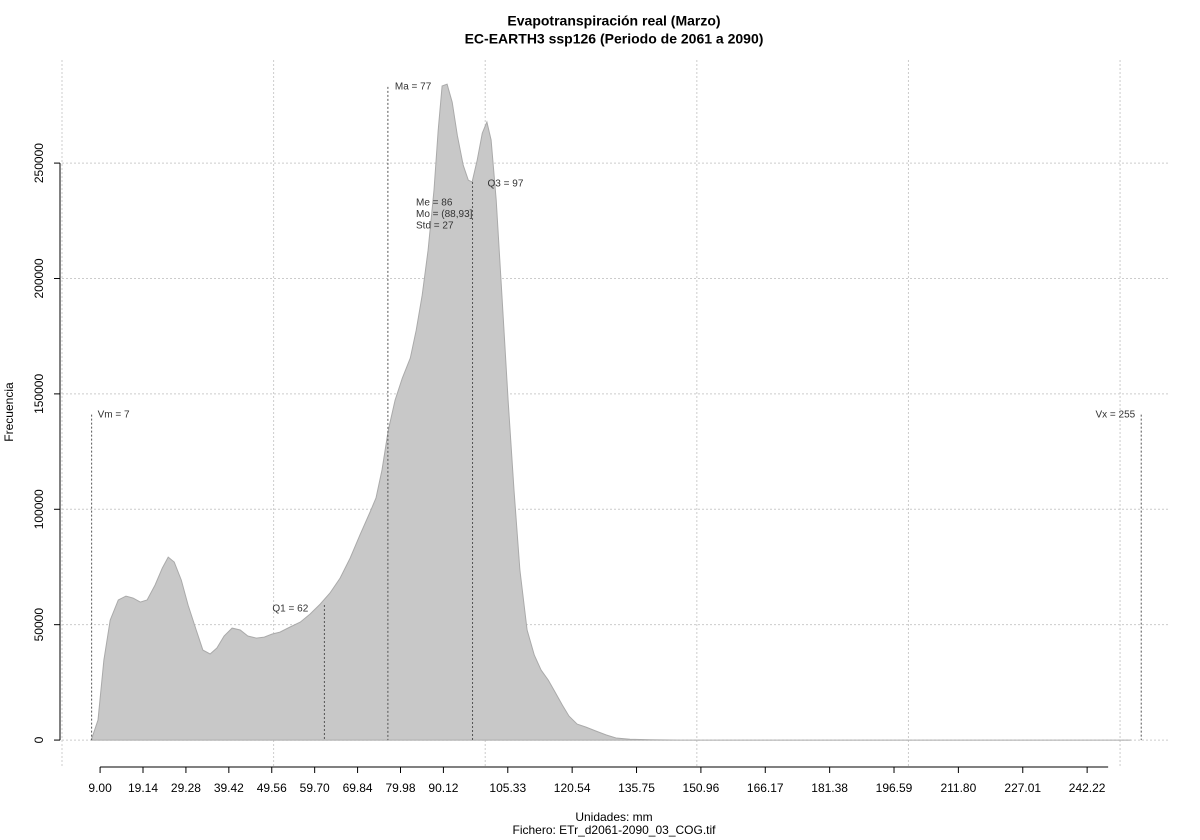 The image size is (1200, 840). I want to click on x-tick-label: 227.01, so click(1022, 788).